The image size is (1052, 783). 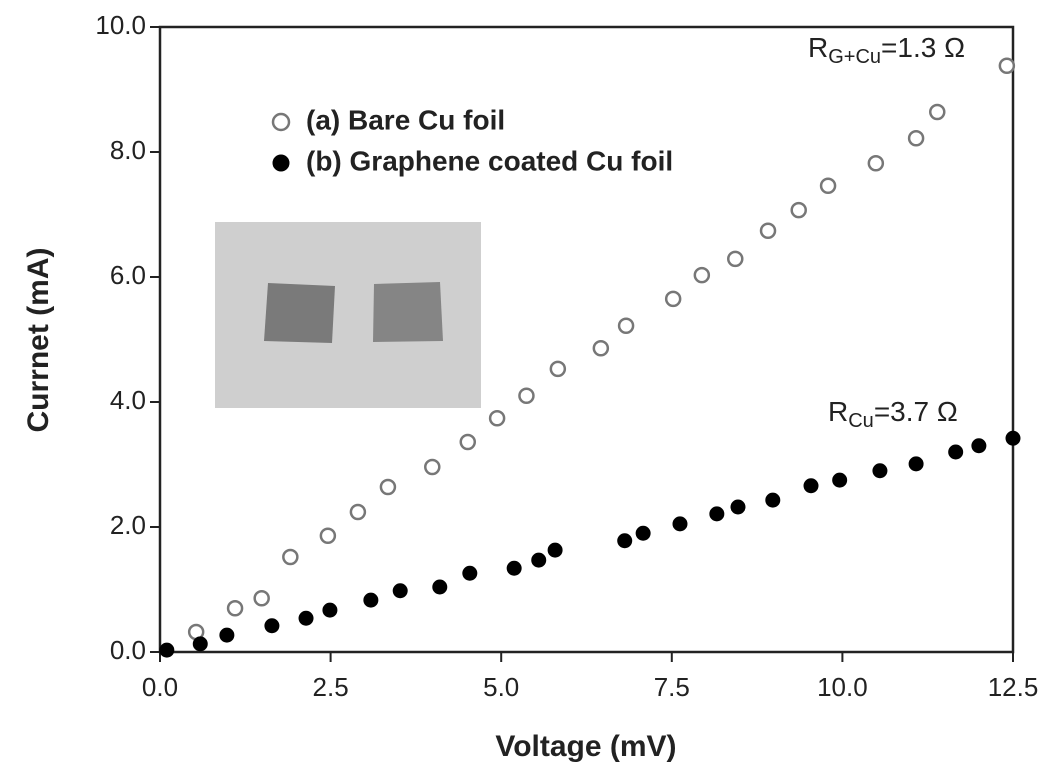 What do you see at coordinates (1013, 687) in the screenshot?
I see `x-tick-label: 12.5` at bounding box center [1013, 687].